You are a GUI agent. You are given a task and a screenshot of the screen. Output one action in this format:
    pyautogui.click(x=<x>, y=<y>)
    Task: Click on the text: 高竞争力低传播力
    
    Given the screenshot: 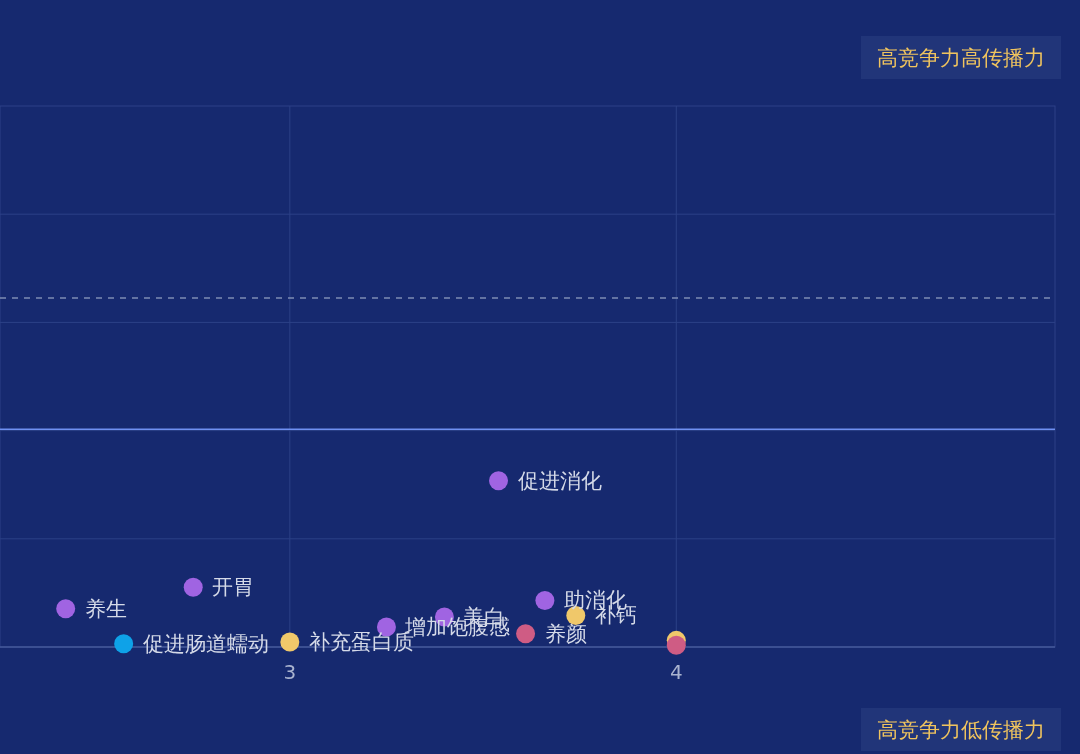 What is the action you would take?
    pyautogui.click(x=961, y=730)
    